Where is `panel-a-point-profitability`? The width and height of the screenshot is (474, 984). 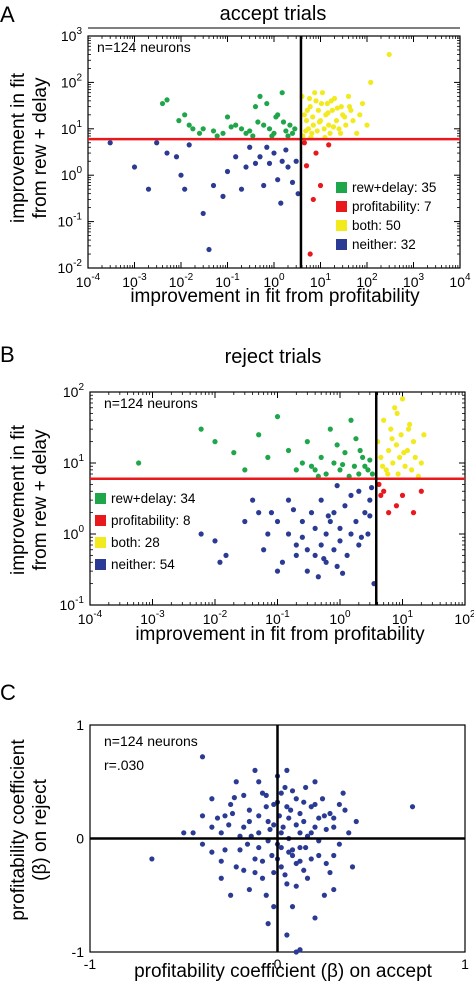 panel-a-point-profitability is located at coordinates (316, 153).